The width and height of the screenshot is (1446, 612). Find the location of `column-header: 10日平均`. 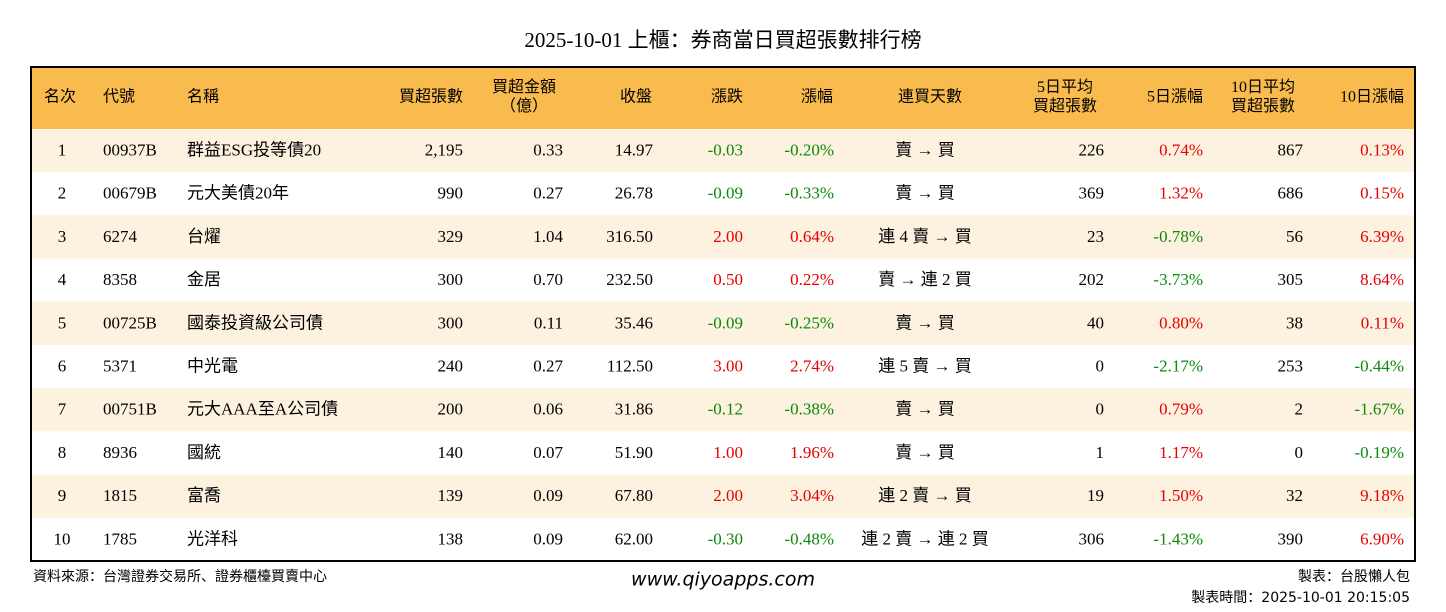

column-header: 10日平均 is located at coordinates (1263, 87).